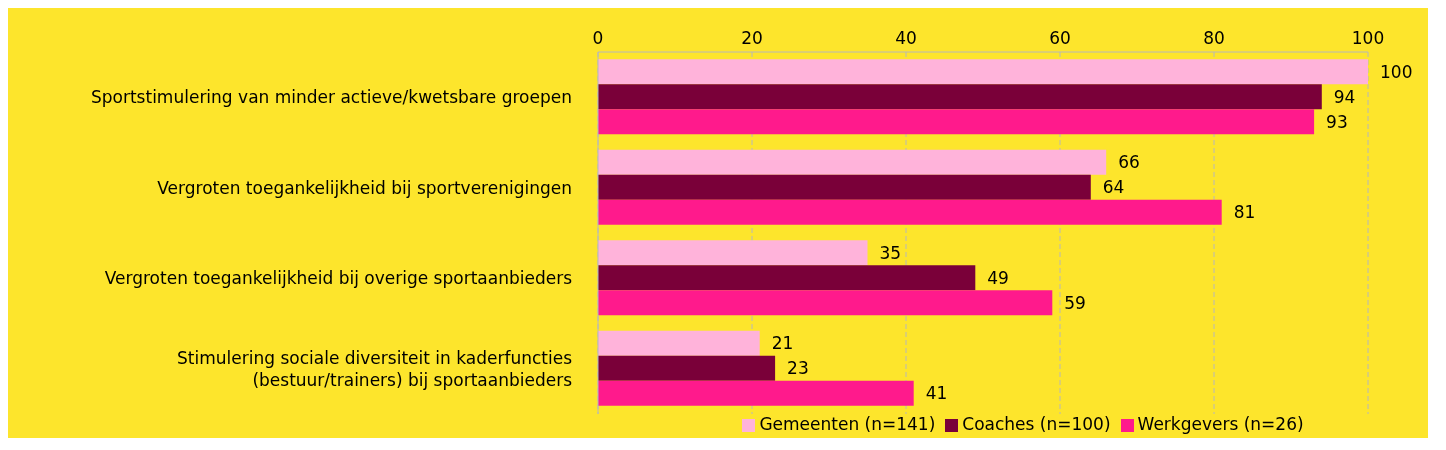  What do you see at coordinates (375, 368) in the screenshot?
I see `y-tick-label: Stimulering sociale diversiteit in kaderfuncties (bestuur/trainers) bij sportaanbieders` at bounding box center [375, 368].